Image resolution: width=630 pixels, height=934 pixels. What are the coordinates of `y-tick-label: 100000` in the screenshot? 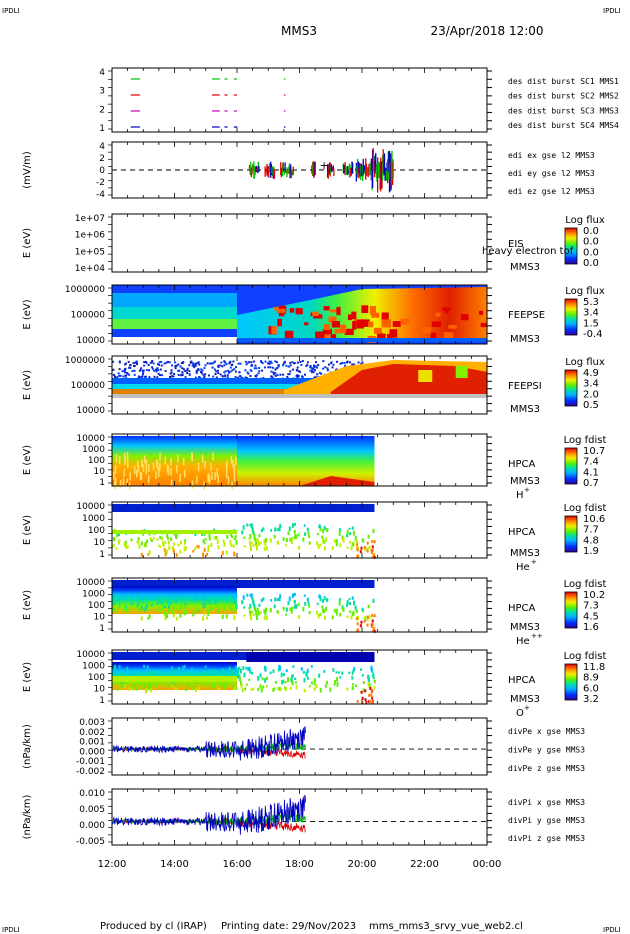 It's located at (88, 386).